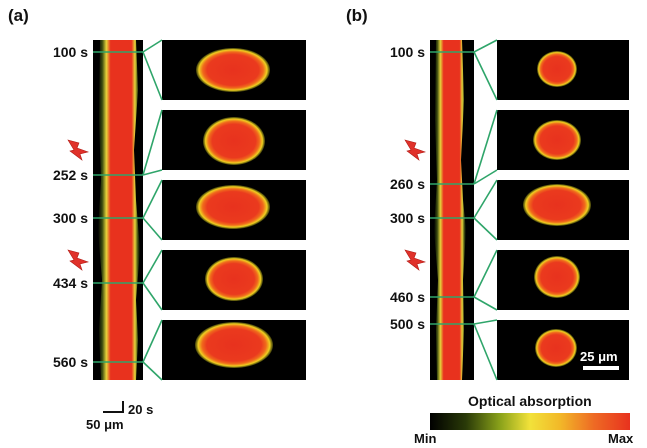 The height and width of the screenshot is (448, 647). I want to click on connectors-a, so click(128, 210).